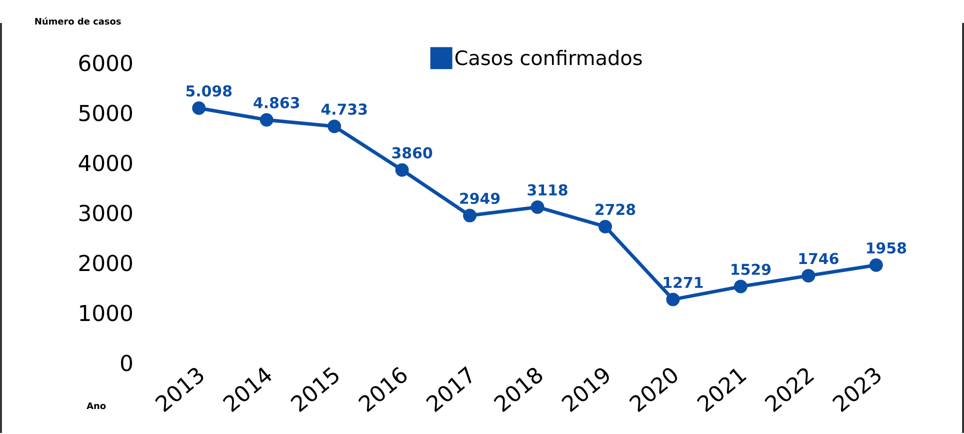  I want to click on data-label: 3118, so click(548, 190).